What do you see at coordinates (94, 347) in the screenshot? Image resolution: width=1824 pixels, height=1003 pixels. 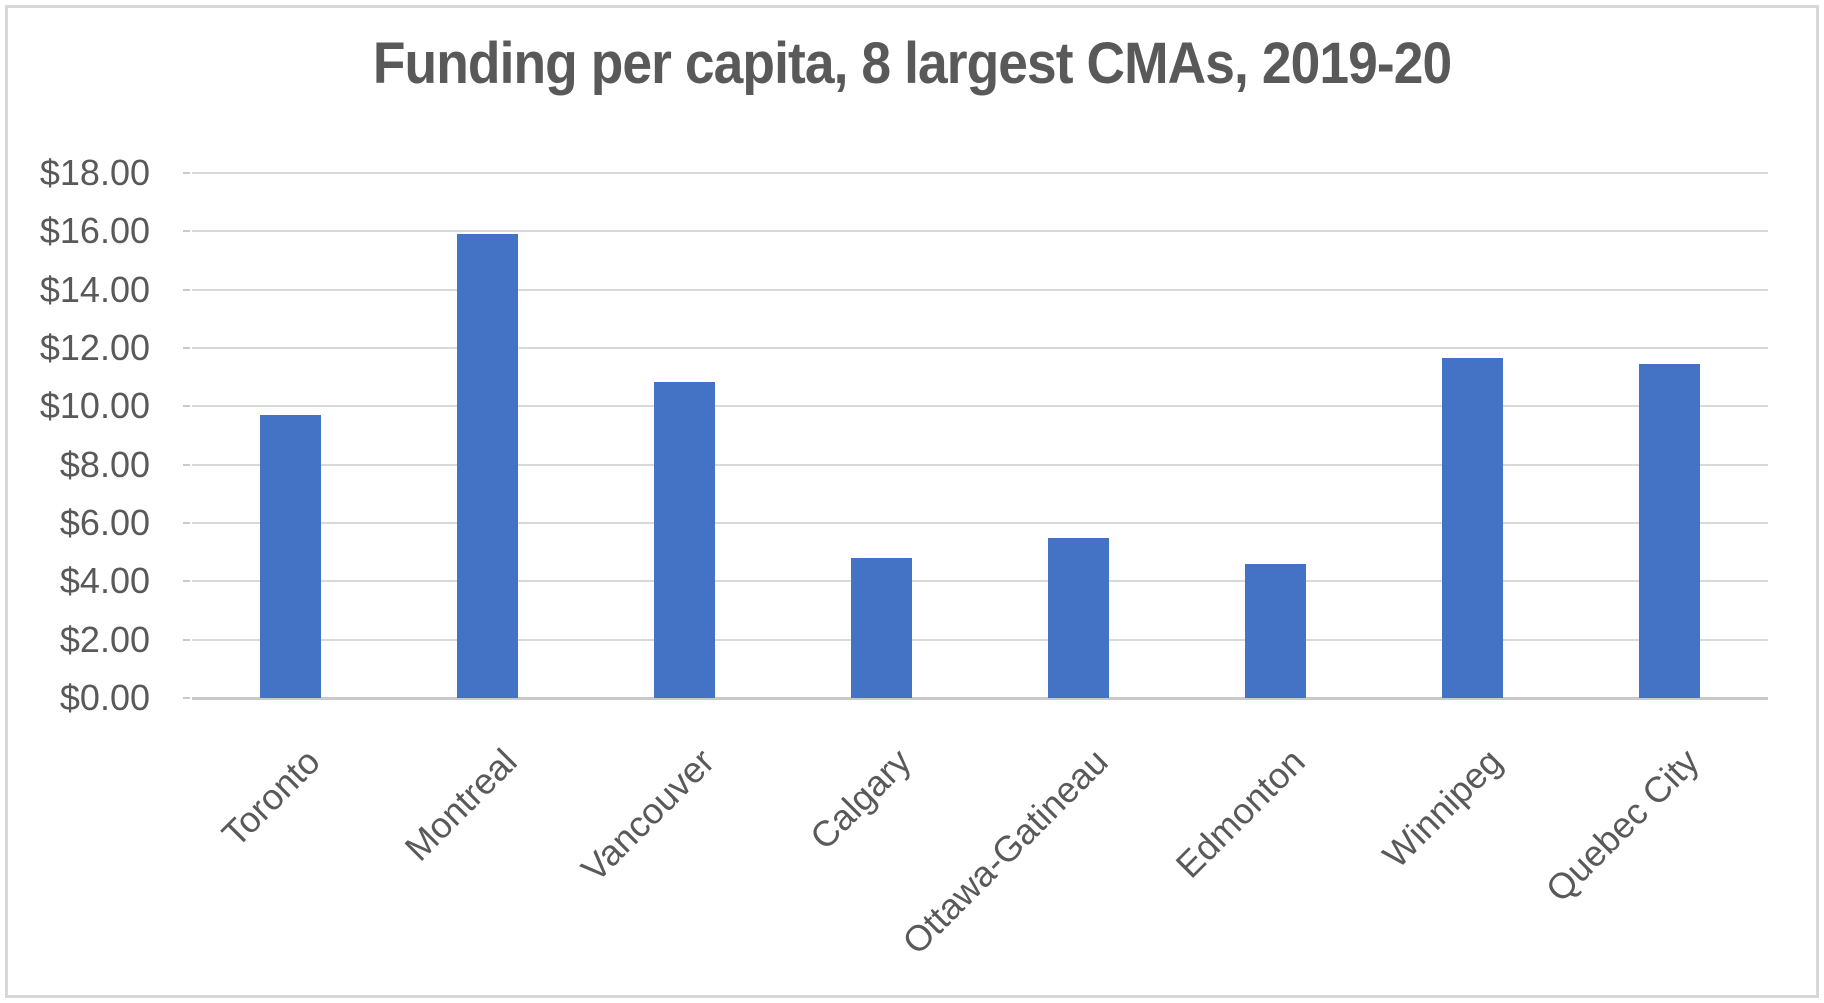 I see `y-tick-label: $12.00` at bounding box center [94, 347].